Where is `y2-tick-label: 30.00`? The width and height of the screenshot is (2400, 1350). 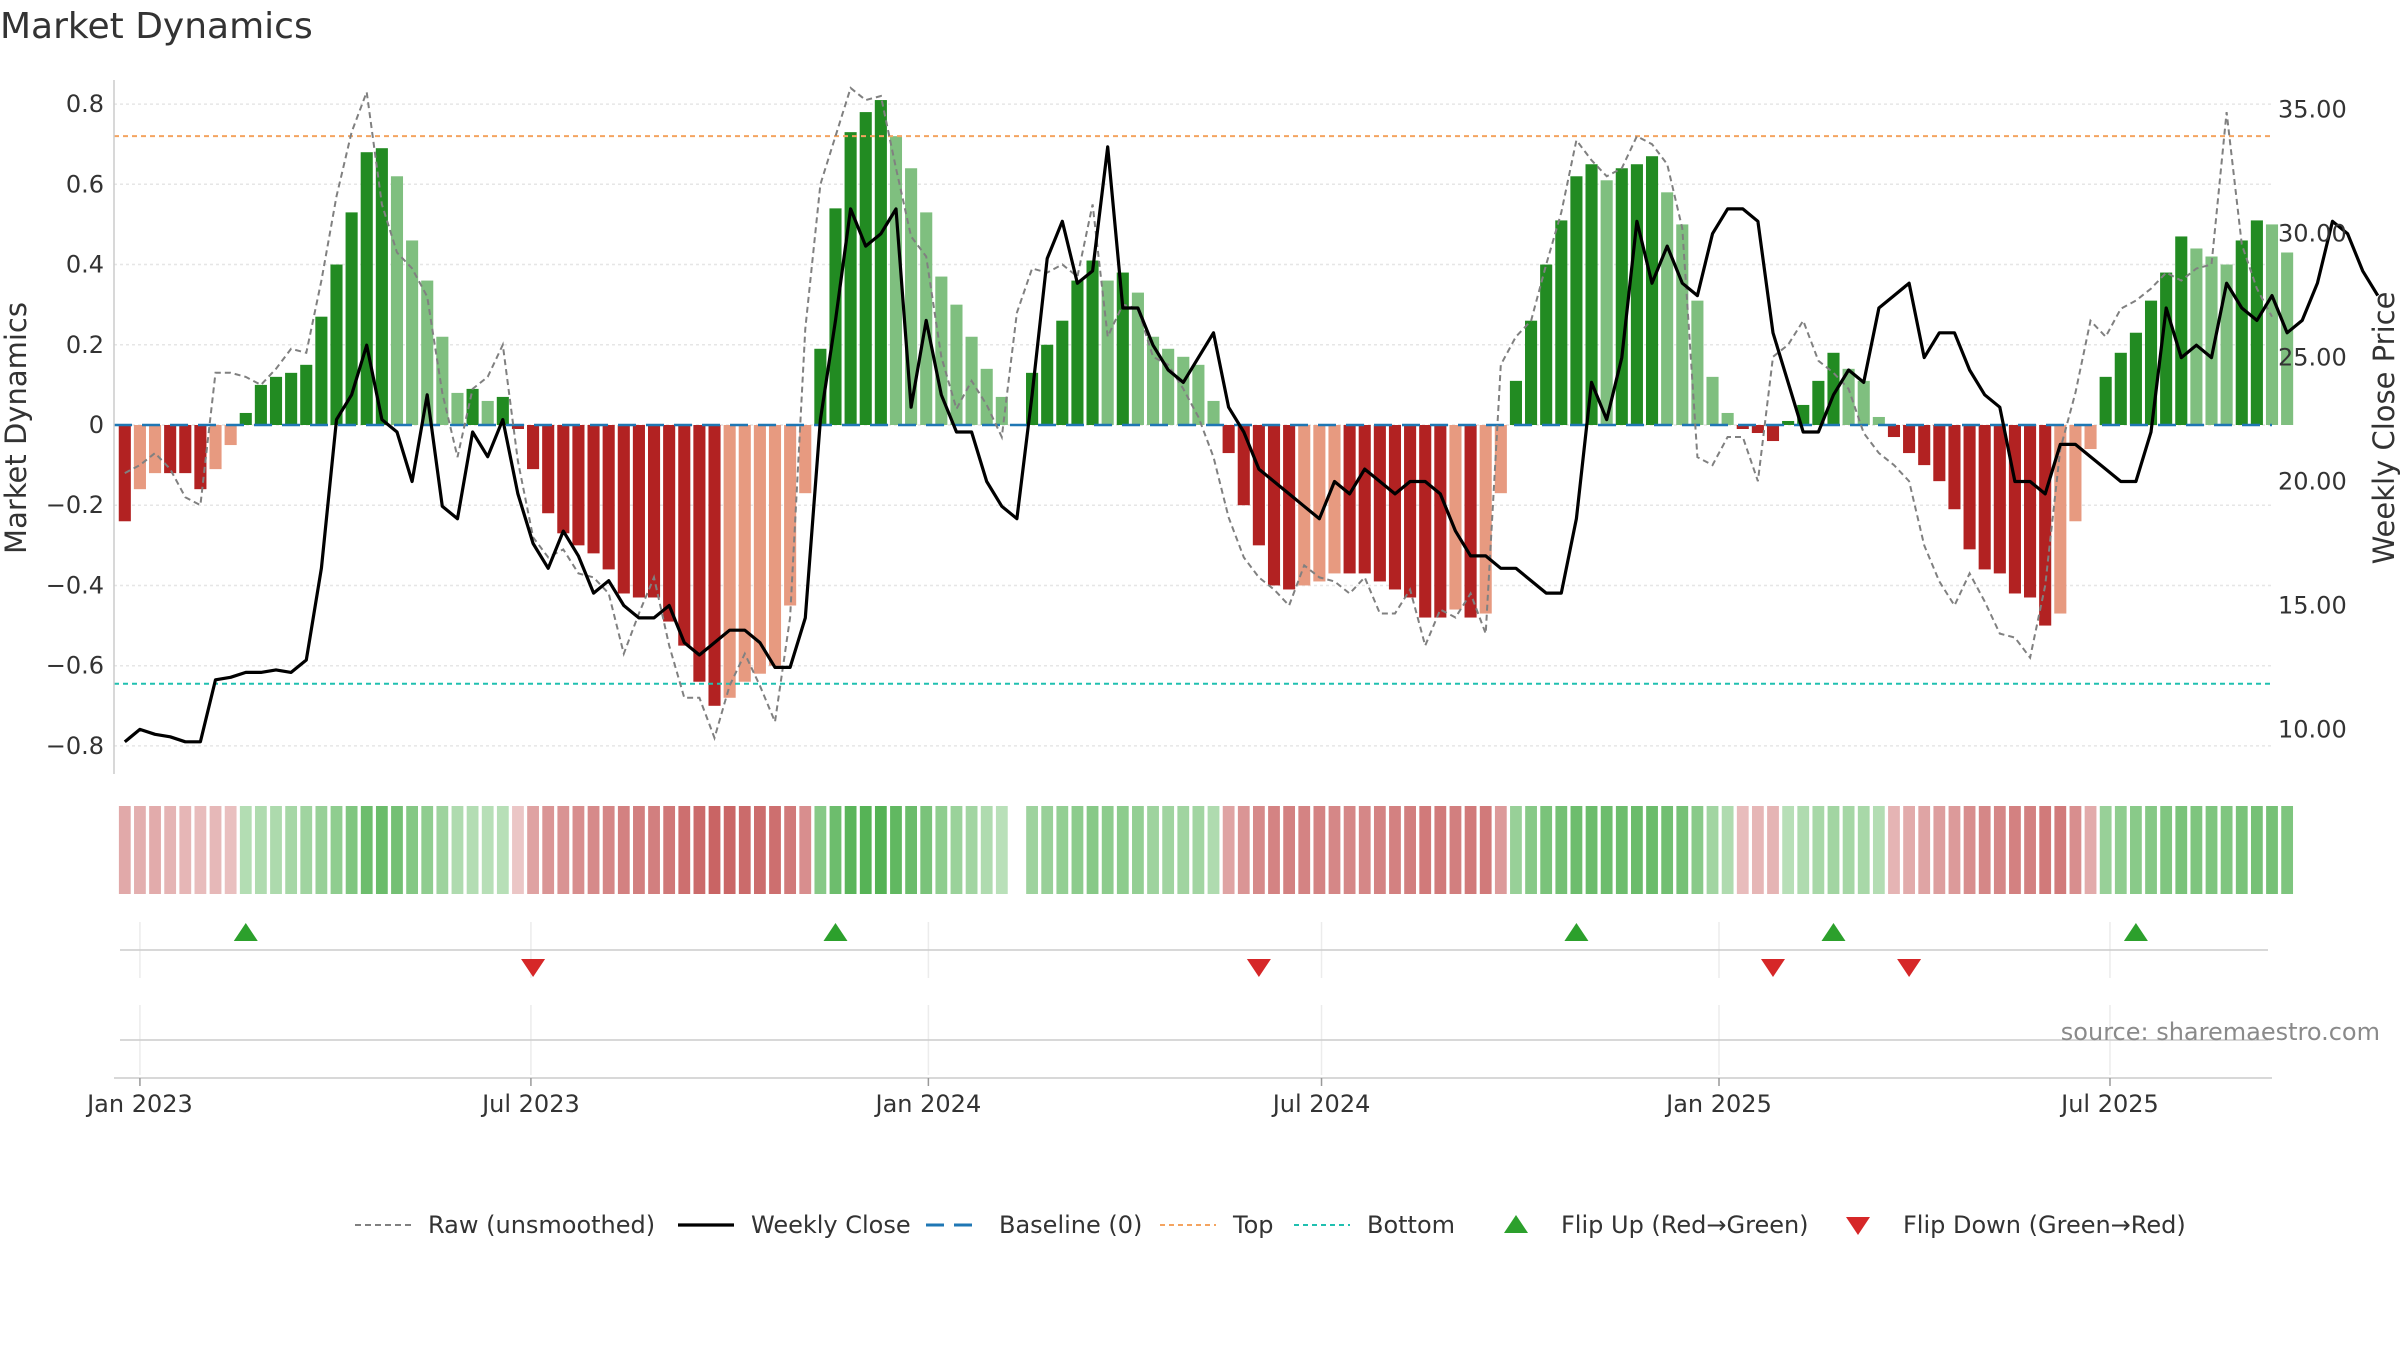
y2-tick-label: 30.00 is located at coordinates (2312, 234).